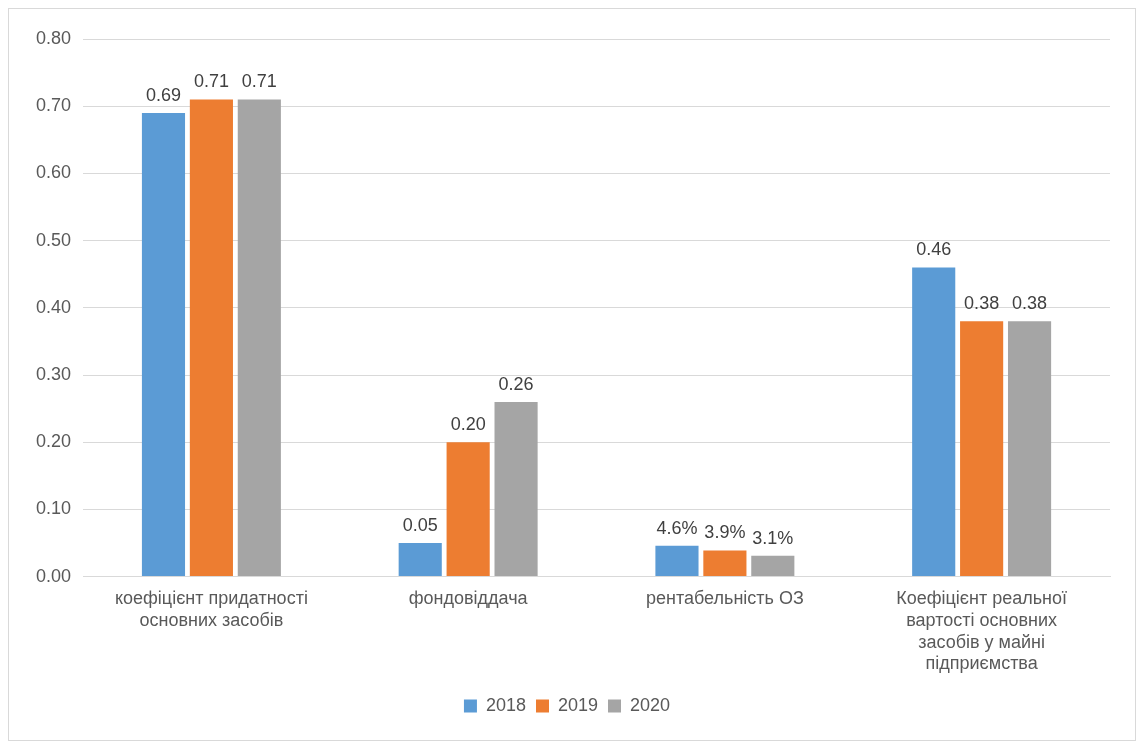  Describe the element at coordinates (53, 508) in the screenshot. I see `y-tick-label: 0.10` at that location.